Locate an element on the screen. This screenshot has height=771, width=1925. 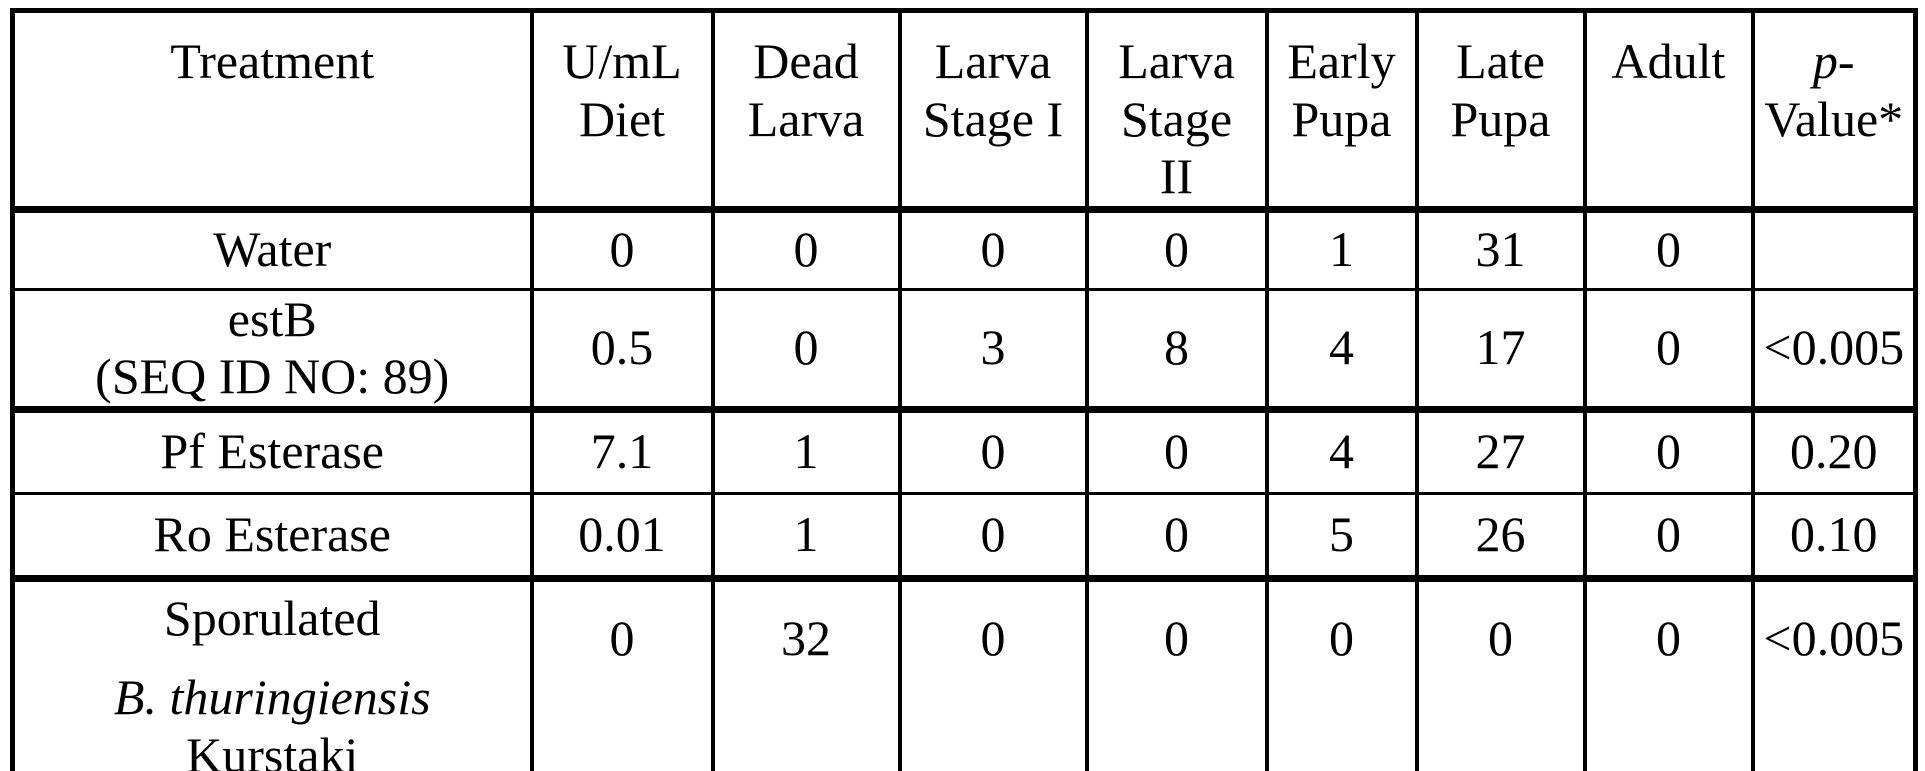
col-header-larva-stage-ii-label: Larva Stage II is located at coordinates (1176, 118).